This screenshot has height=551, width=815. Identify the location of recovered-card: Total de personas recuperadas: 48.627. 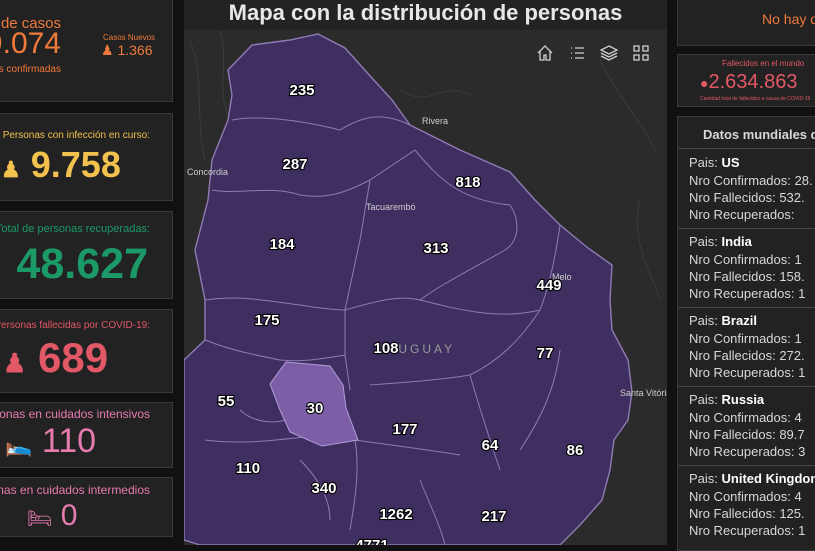
(86, 255).